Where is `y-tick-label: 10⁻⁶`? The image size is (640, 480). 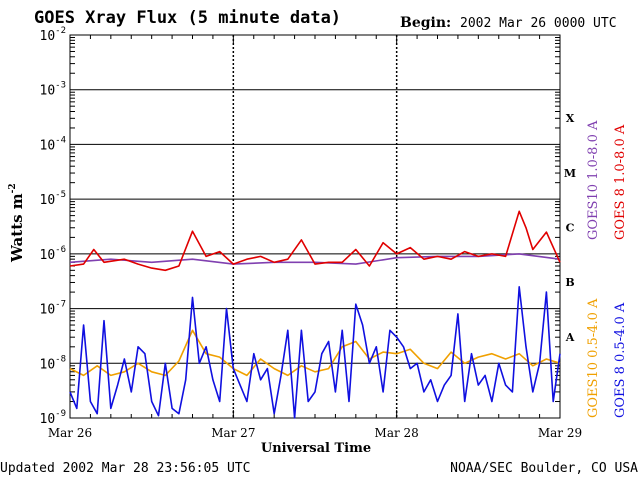 y-tick-label: 10⁻⁶ is located at coordinates (53, 254).